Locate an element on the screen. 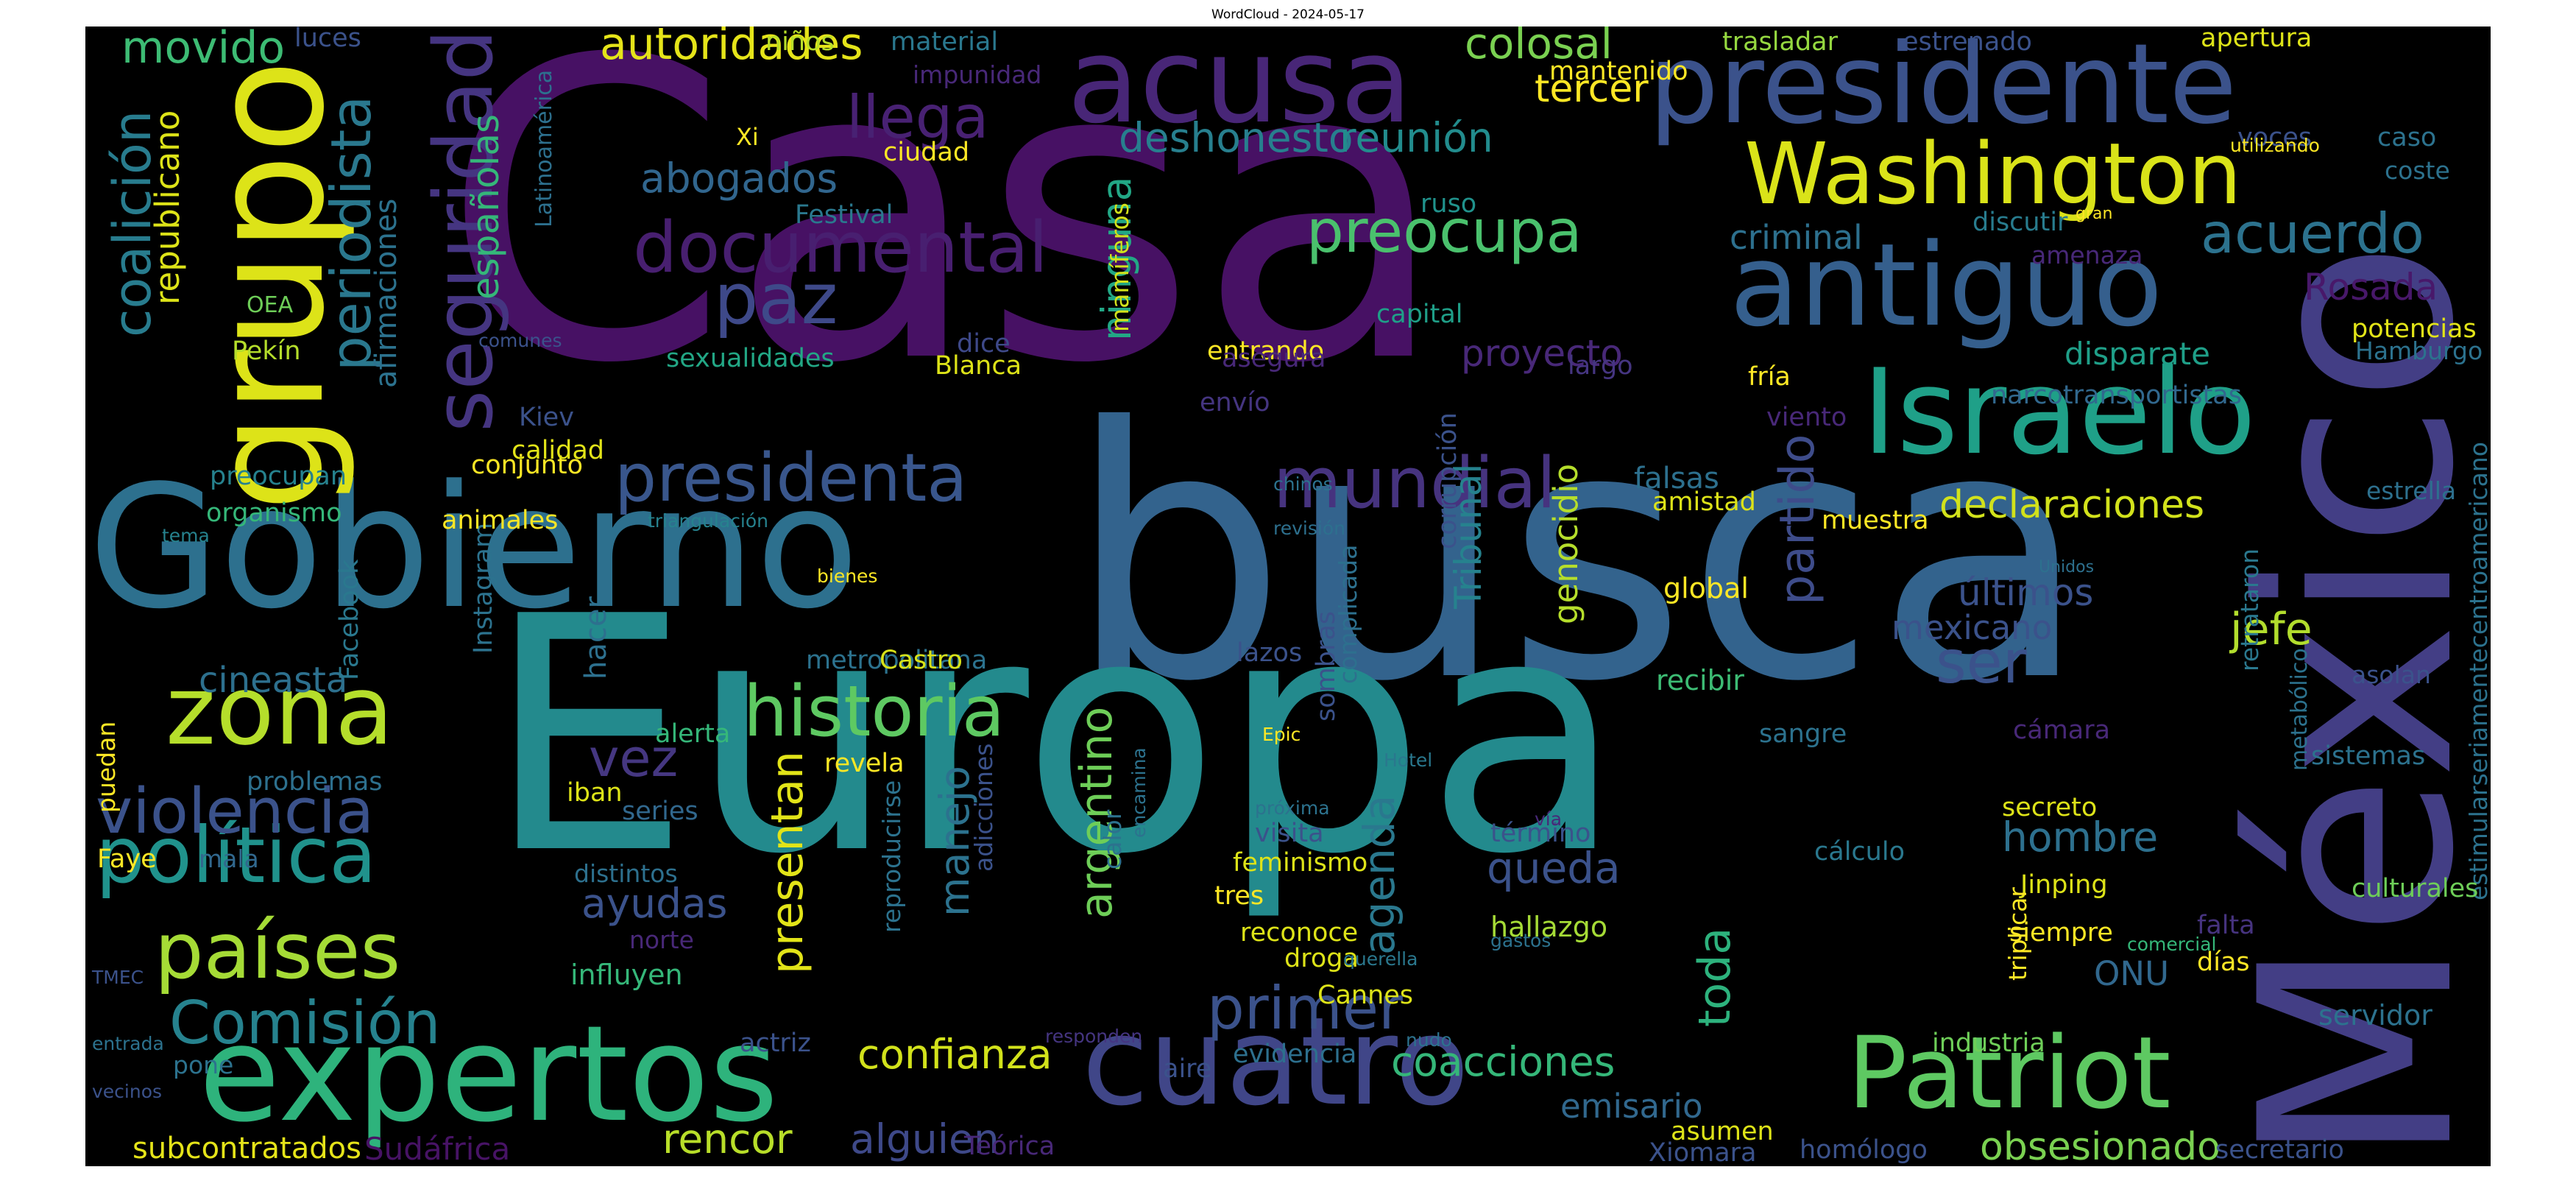  word-cloud-word: narcotransportistas is located at coordinates (2116, 395).